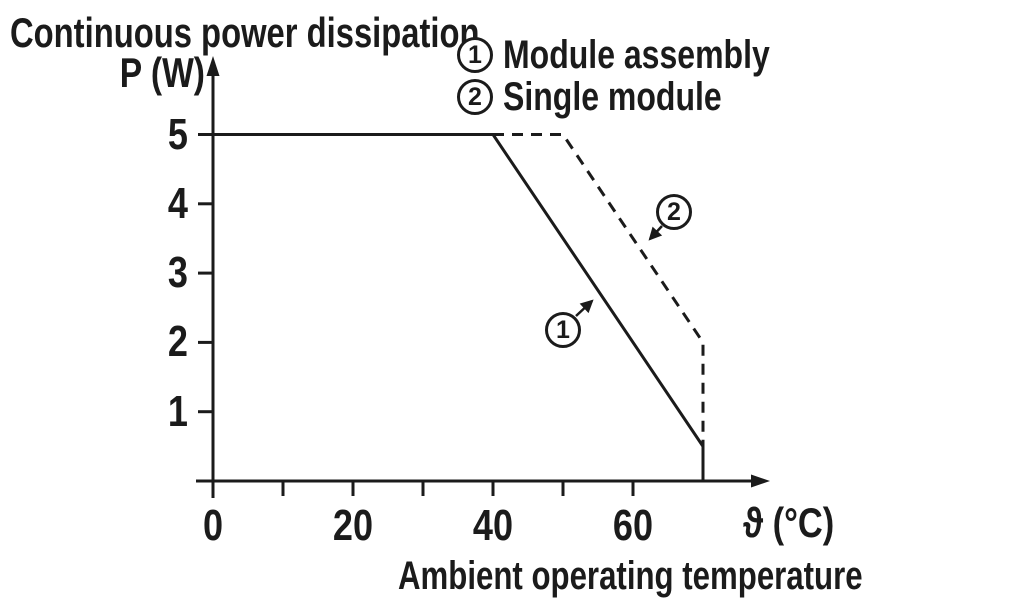  Describe the element at coordinates (177, 273) in the screenshot. I see `y-tick-label: 3` at that location.